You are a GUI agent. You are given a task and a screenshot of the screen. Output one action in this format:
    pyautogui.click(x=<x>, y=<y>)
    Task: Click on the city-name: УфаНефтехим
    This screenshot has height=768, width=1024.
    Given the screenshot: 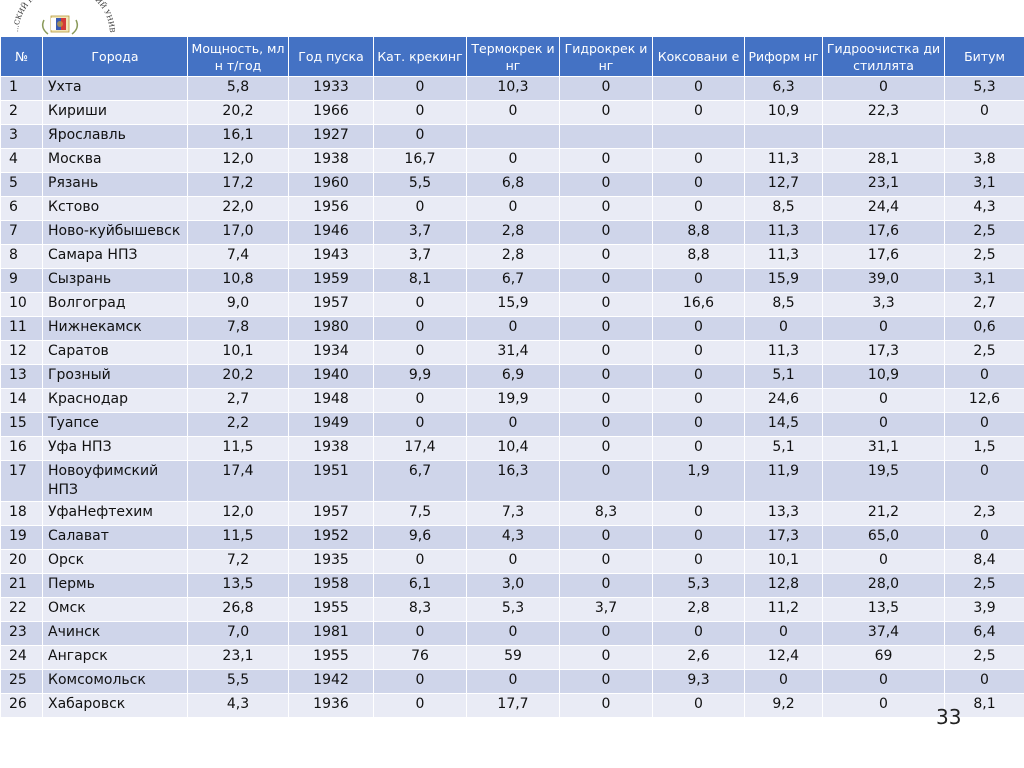 What is the action you would take?
    pyautogui.click(x=115, y=513)
    